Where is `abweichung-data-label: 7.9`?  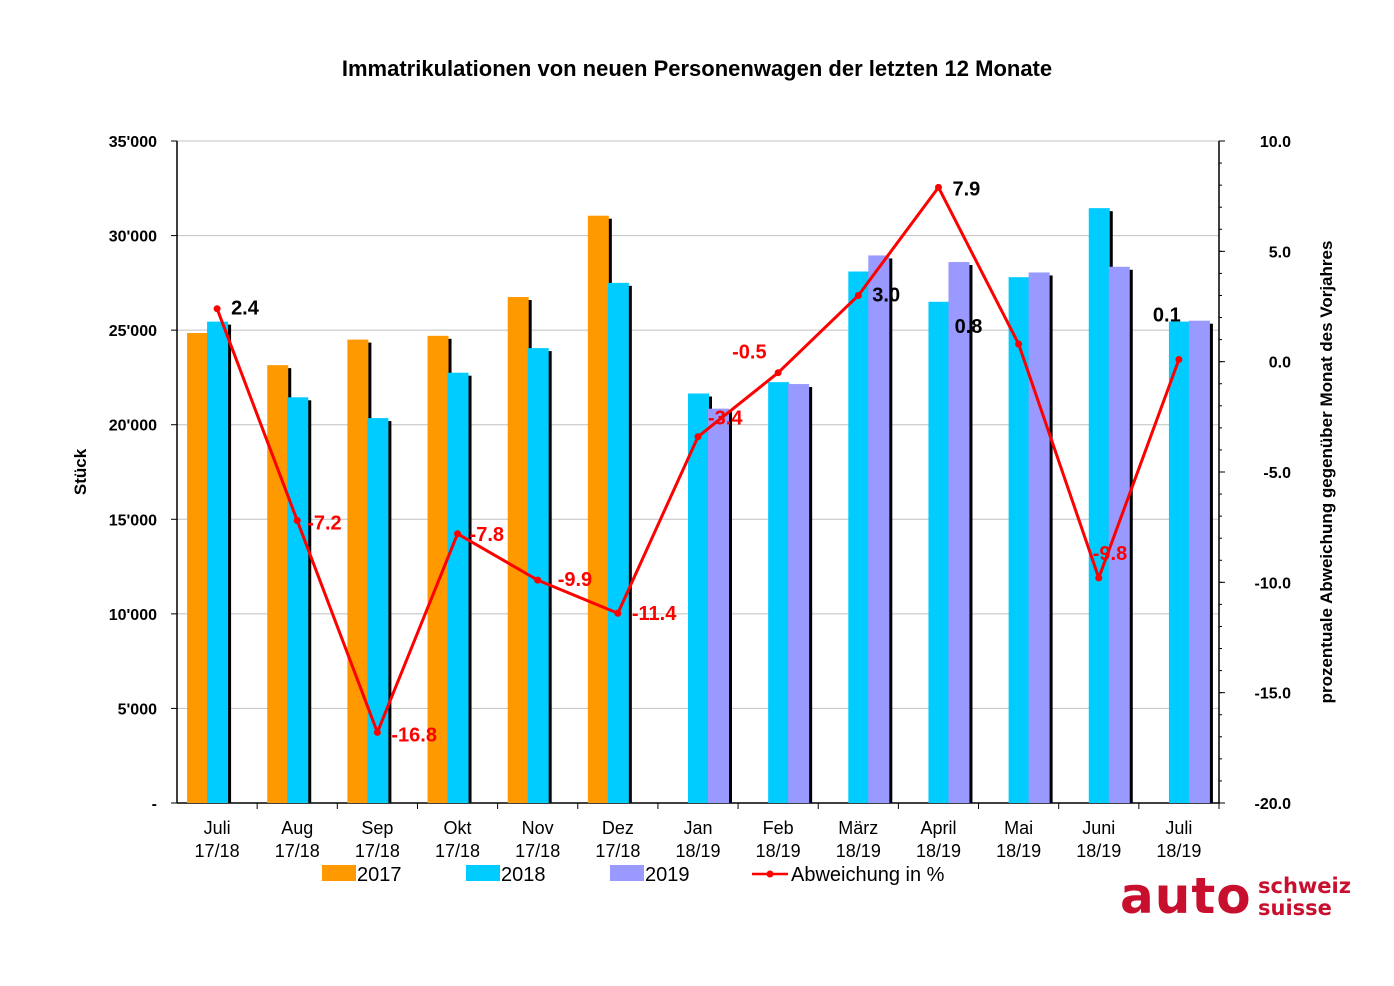
abweichung-data-label: 7.9 is located at coordinates (966, 189).